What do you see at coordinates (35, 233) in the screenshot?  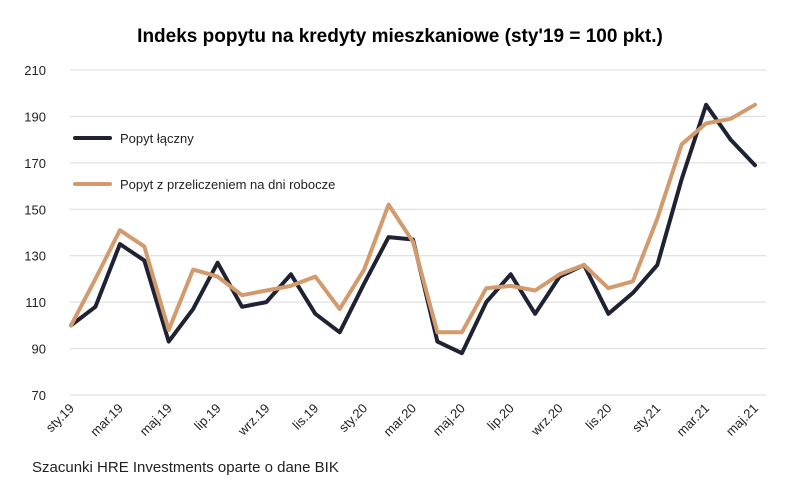 I see `y-axis-ticks: 70 90 110 130 150 170 190 210` at bounding box center [35, 233].